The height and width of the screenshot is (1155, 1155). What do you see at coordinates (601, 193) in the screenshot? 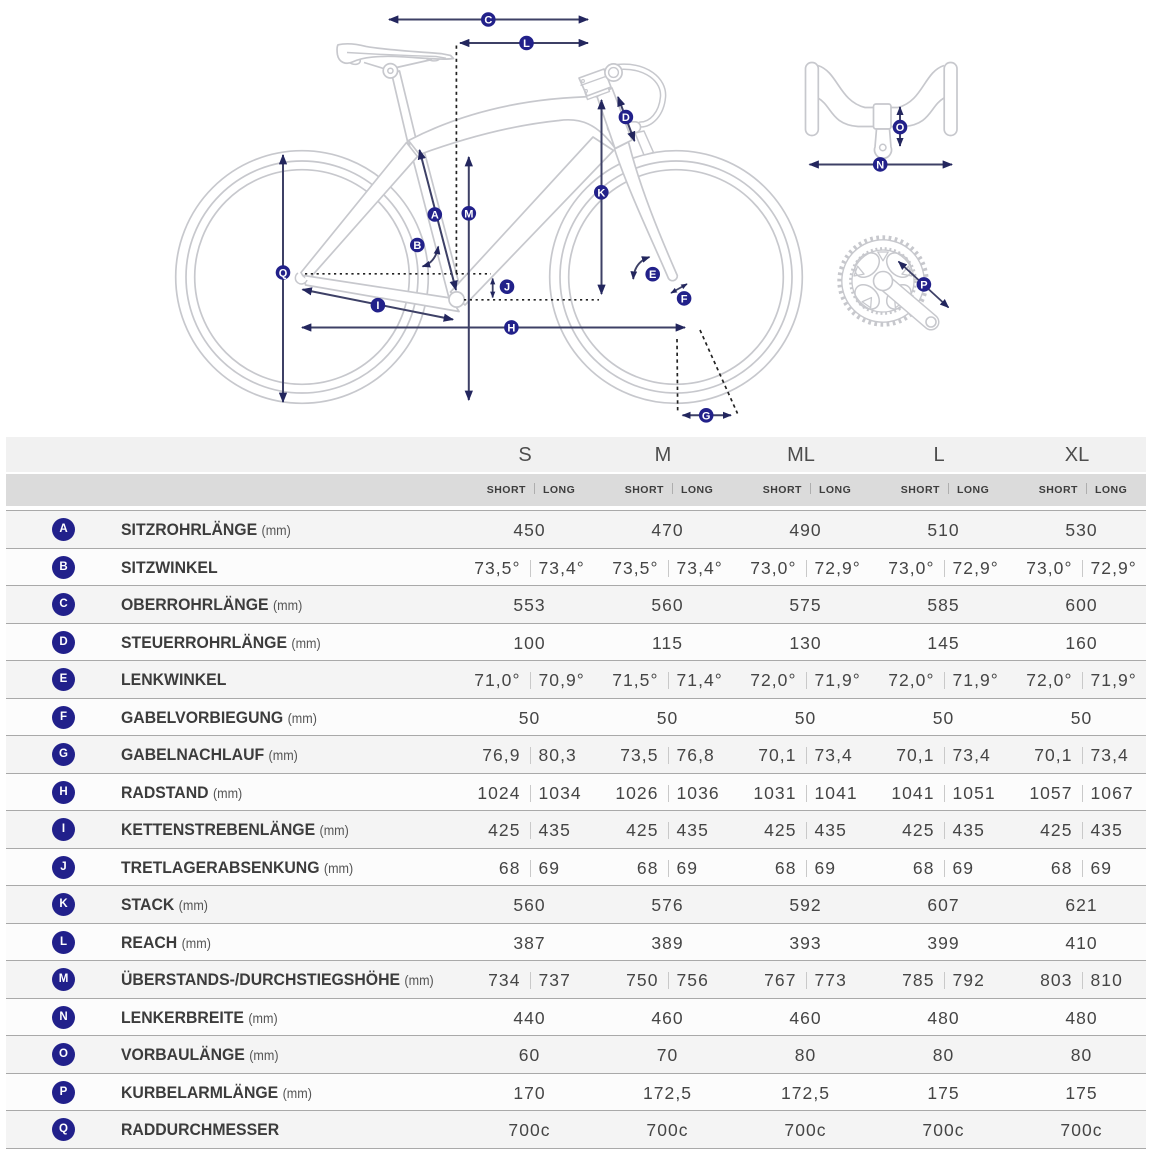
I see `svg-text: K` at bounding box center [601, 193].